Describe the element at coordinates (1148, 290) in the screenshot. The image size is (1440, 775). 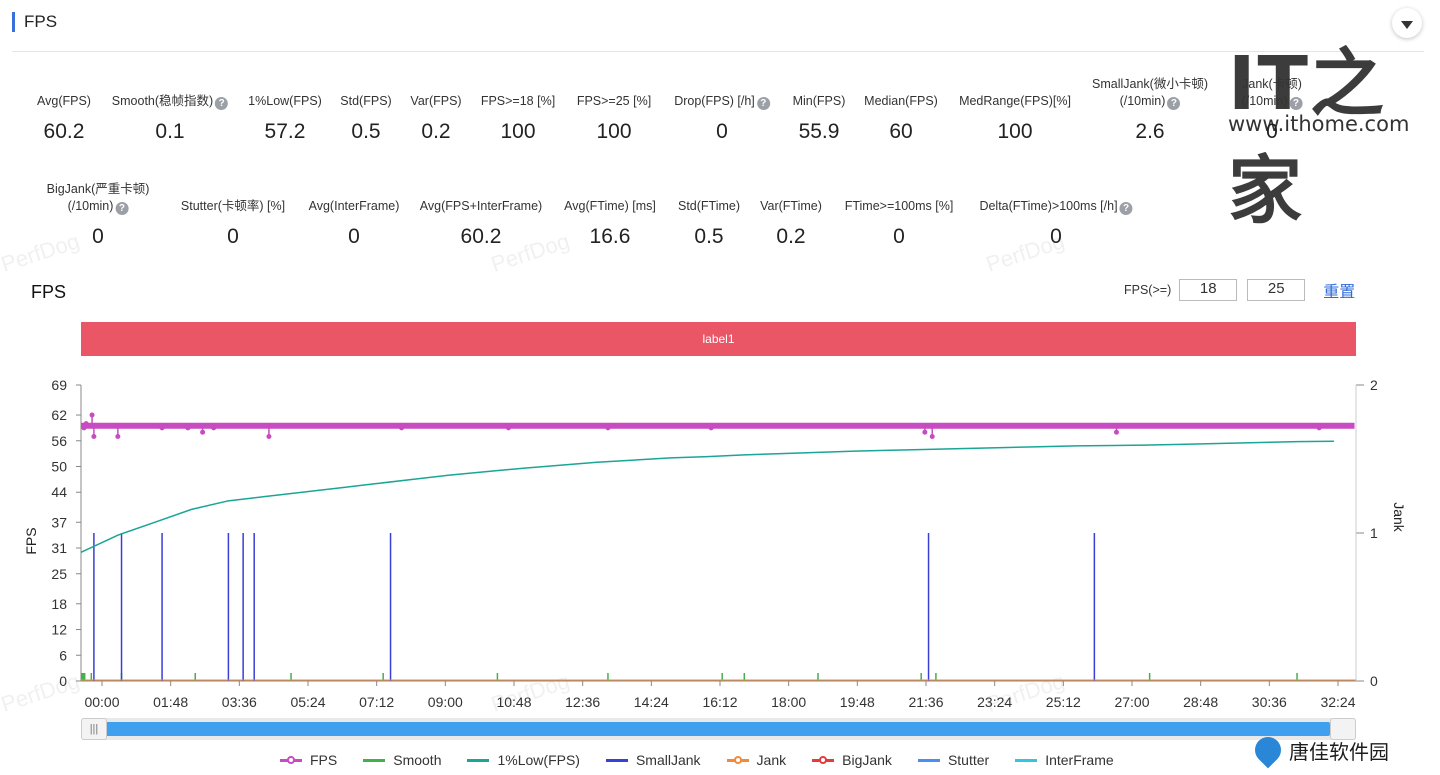
I see `fps-threshold-label: FPS(>=)` at that location.